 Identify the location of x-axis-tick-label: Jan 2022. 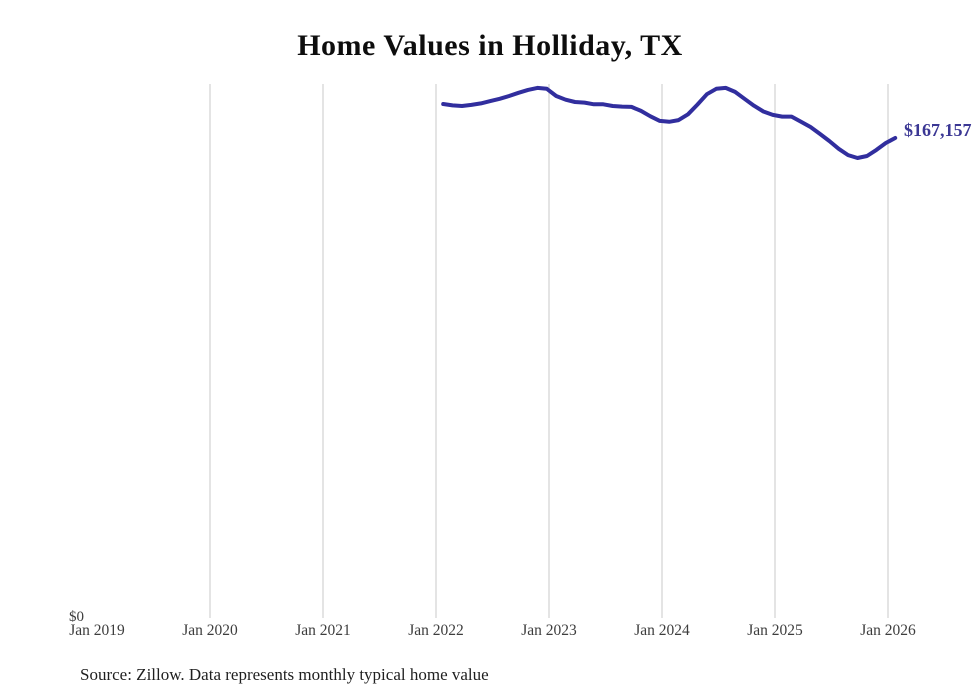
(436, 630).